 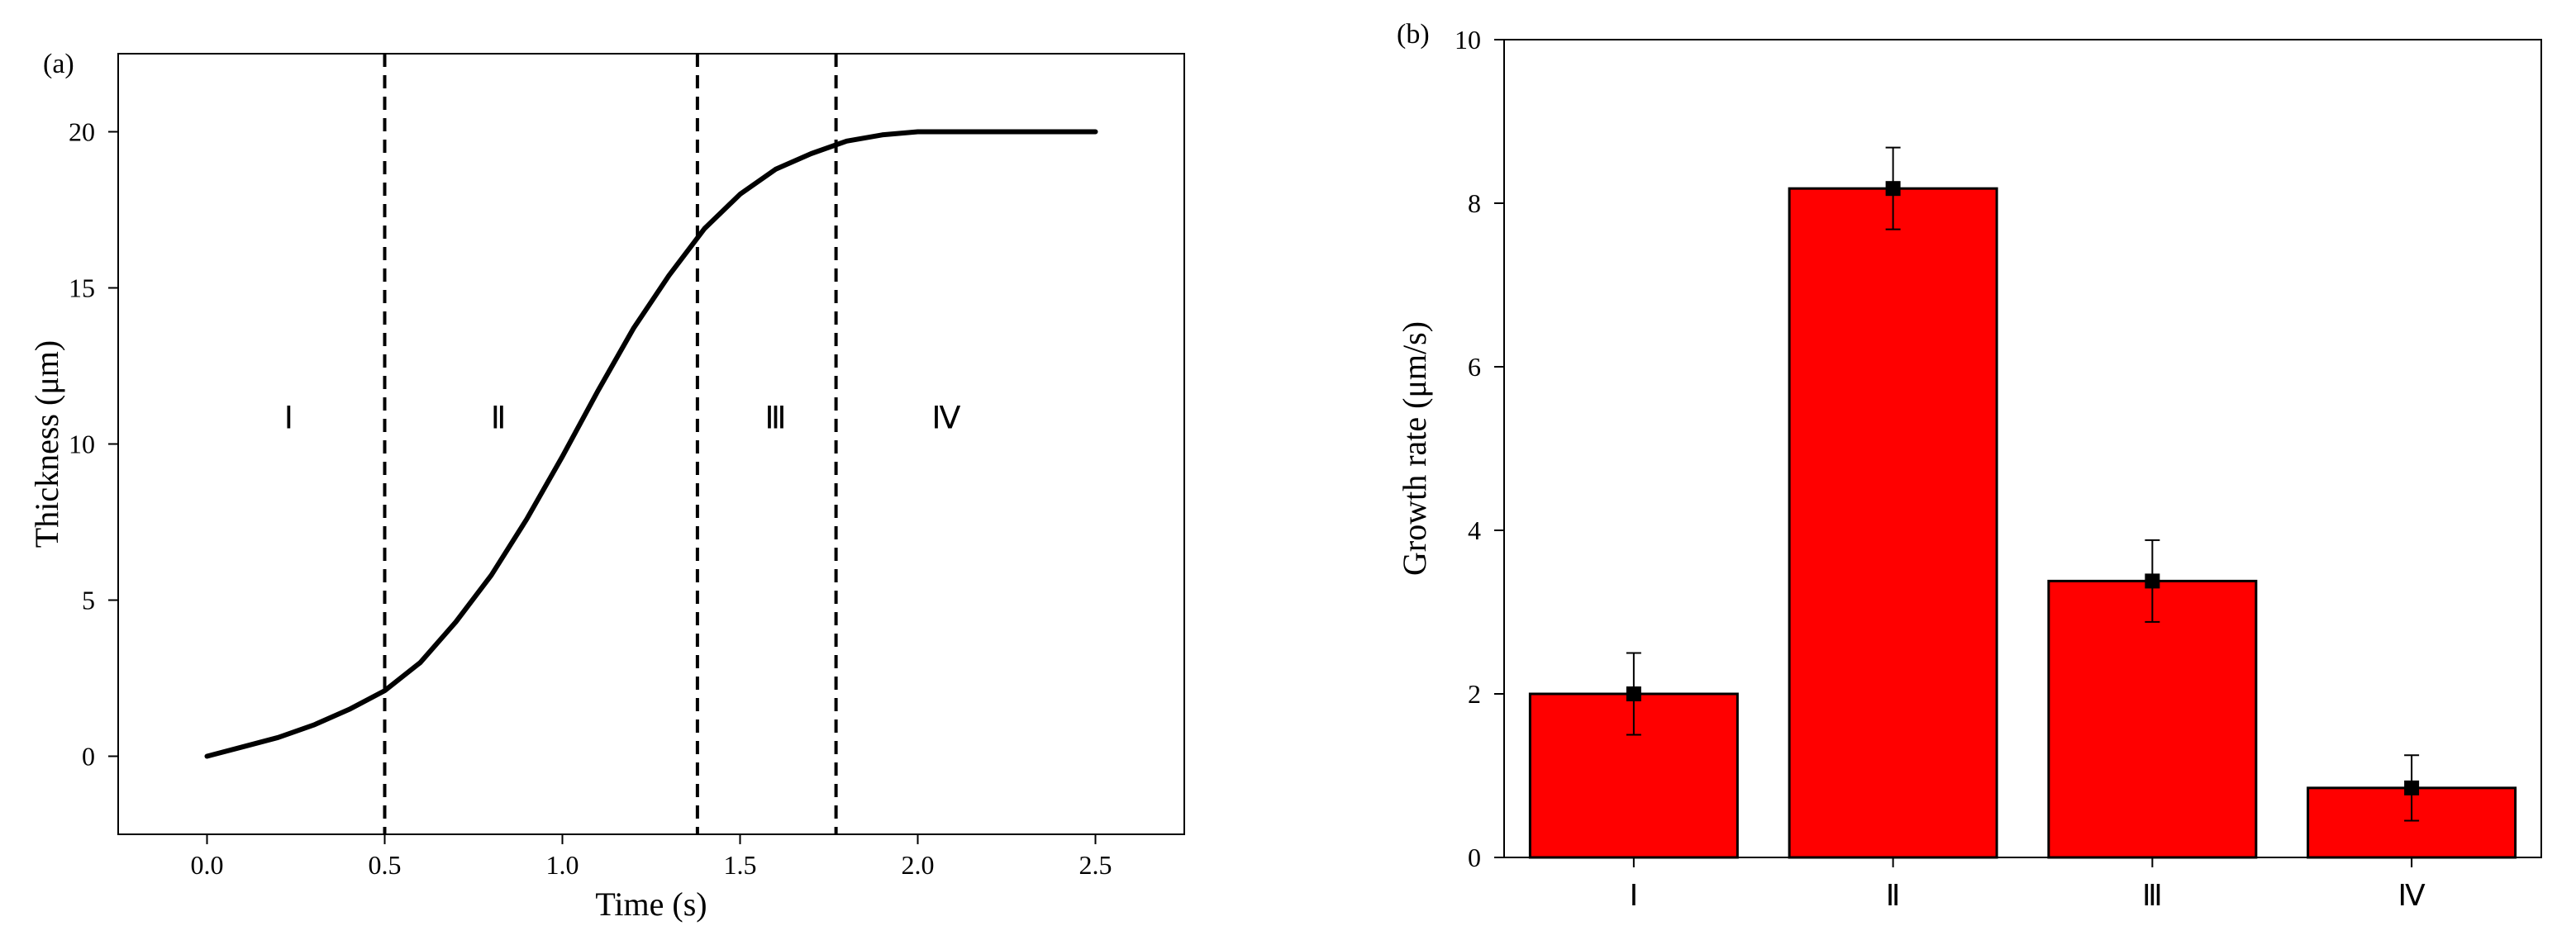 I want to click on y-tick-label-a: 15, so click(x=82, y=288).